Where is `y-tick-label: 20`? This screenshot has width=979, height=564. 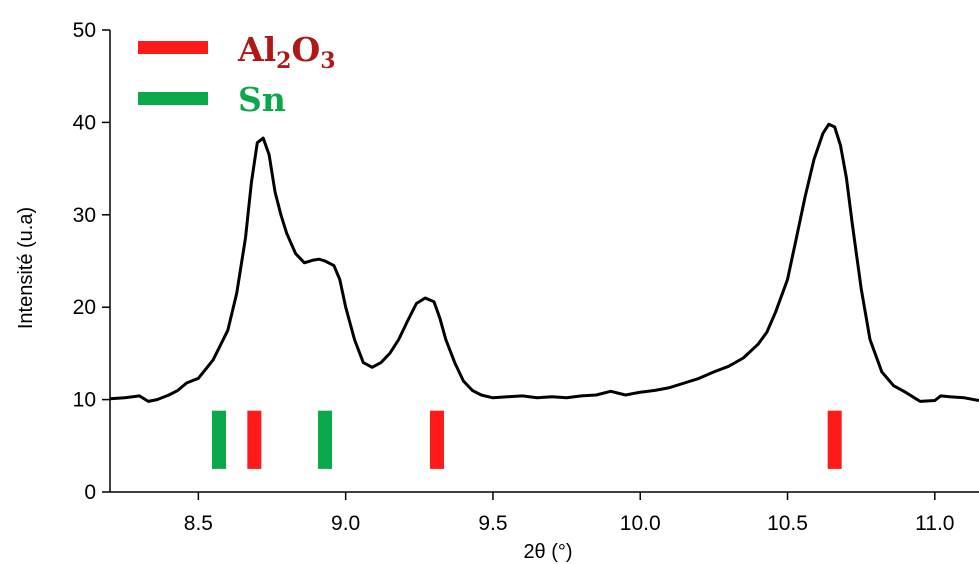
y-tick-label: 20 is located at coordinates (84, 307).